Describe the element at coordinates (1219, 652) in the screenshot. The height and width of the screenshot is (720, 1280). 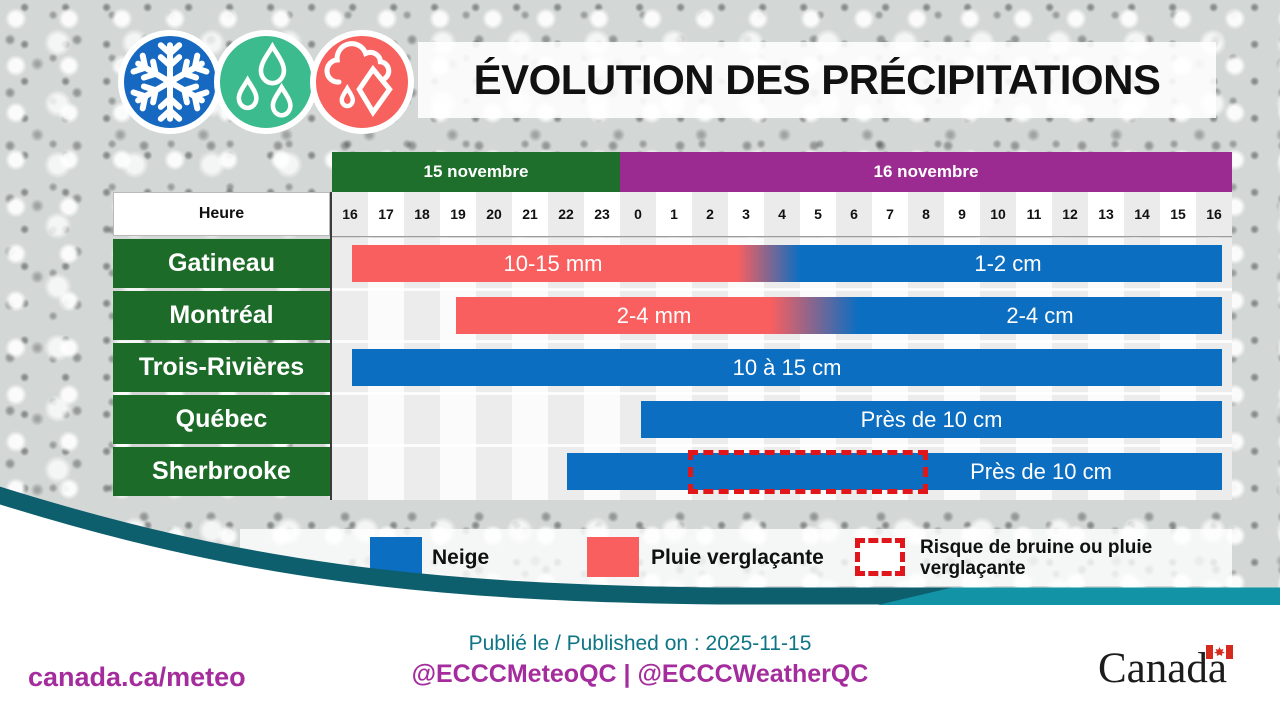
I see `canada-flag-icon` at that location.